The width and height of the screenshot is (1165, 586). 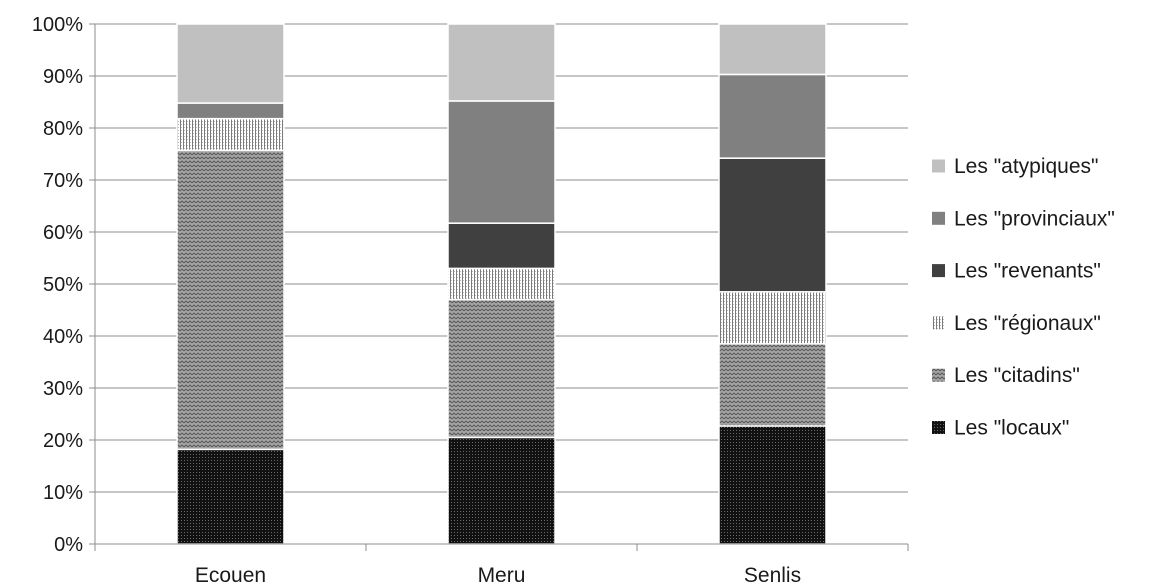 What do you see at coordinates (1026, 166) in the screenshot?
I see `legend-label: Les "atypiques"` at bounding box center [1026, 166].